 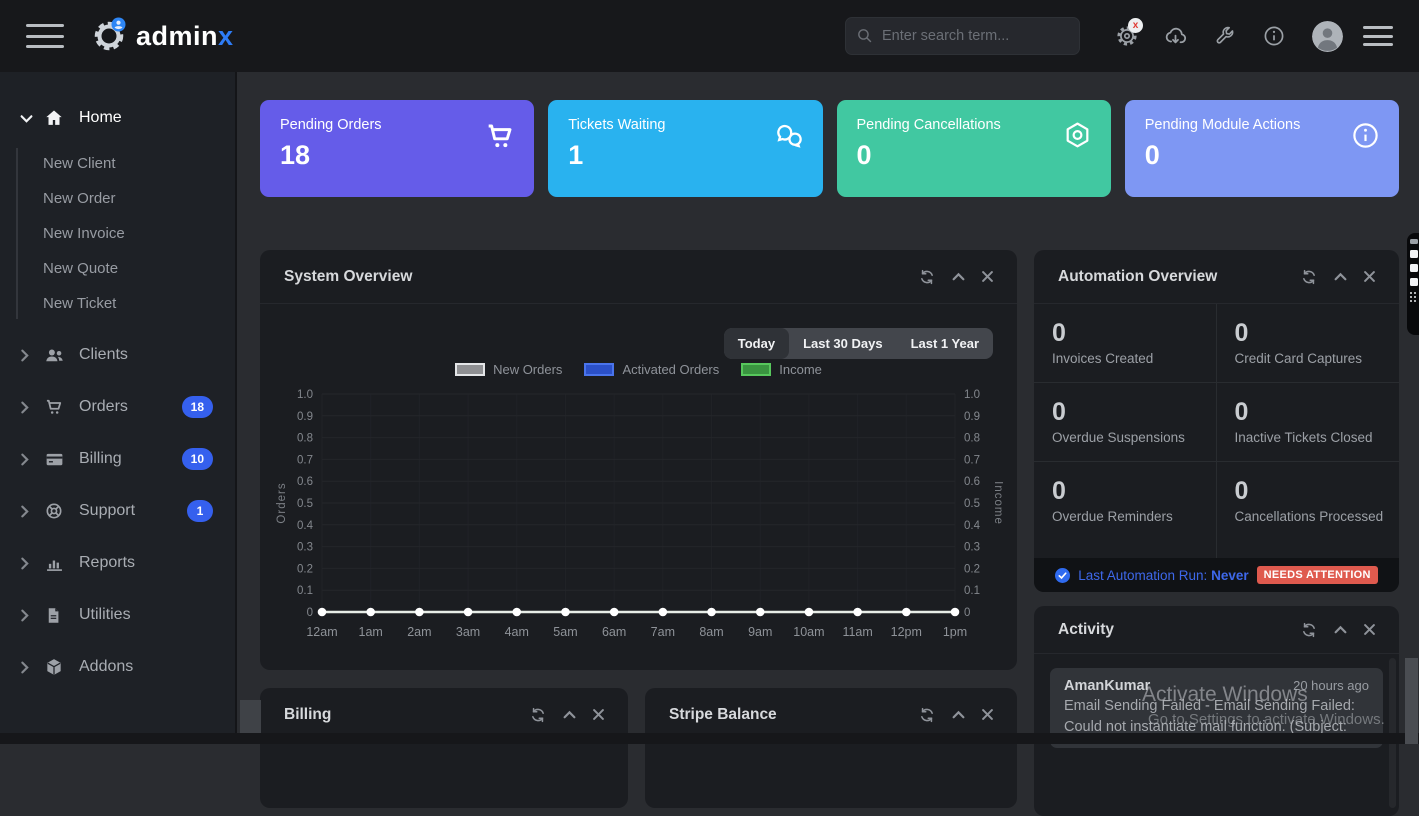 What do you see at coordinates (117, 563) in the screenshot?
I see `sidebar-item-reports: Reports` at bounding box center [117, 563].